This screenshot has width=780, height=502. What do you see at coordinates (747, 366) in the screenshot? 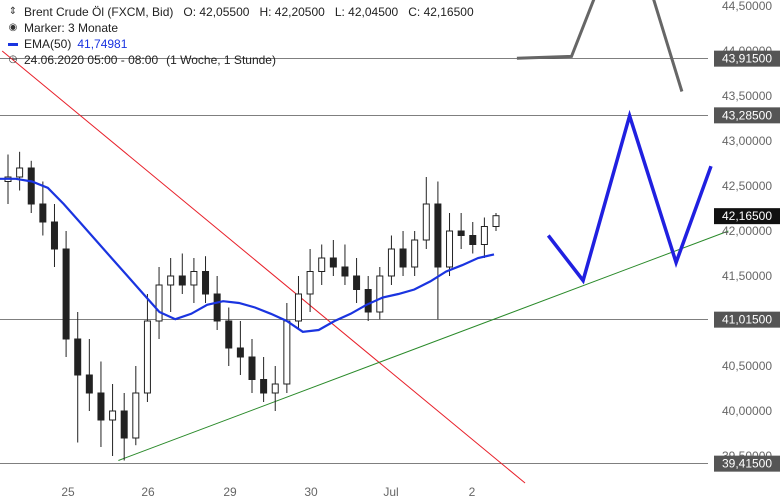
I see `y-tick-label: 40,50000` at bounding box center [747, 366].